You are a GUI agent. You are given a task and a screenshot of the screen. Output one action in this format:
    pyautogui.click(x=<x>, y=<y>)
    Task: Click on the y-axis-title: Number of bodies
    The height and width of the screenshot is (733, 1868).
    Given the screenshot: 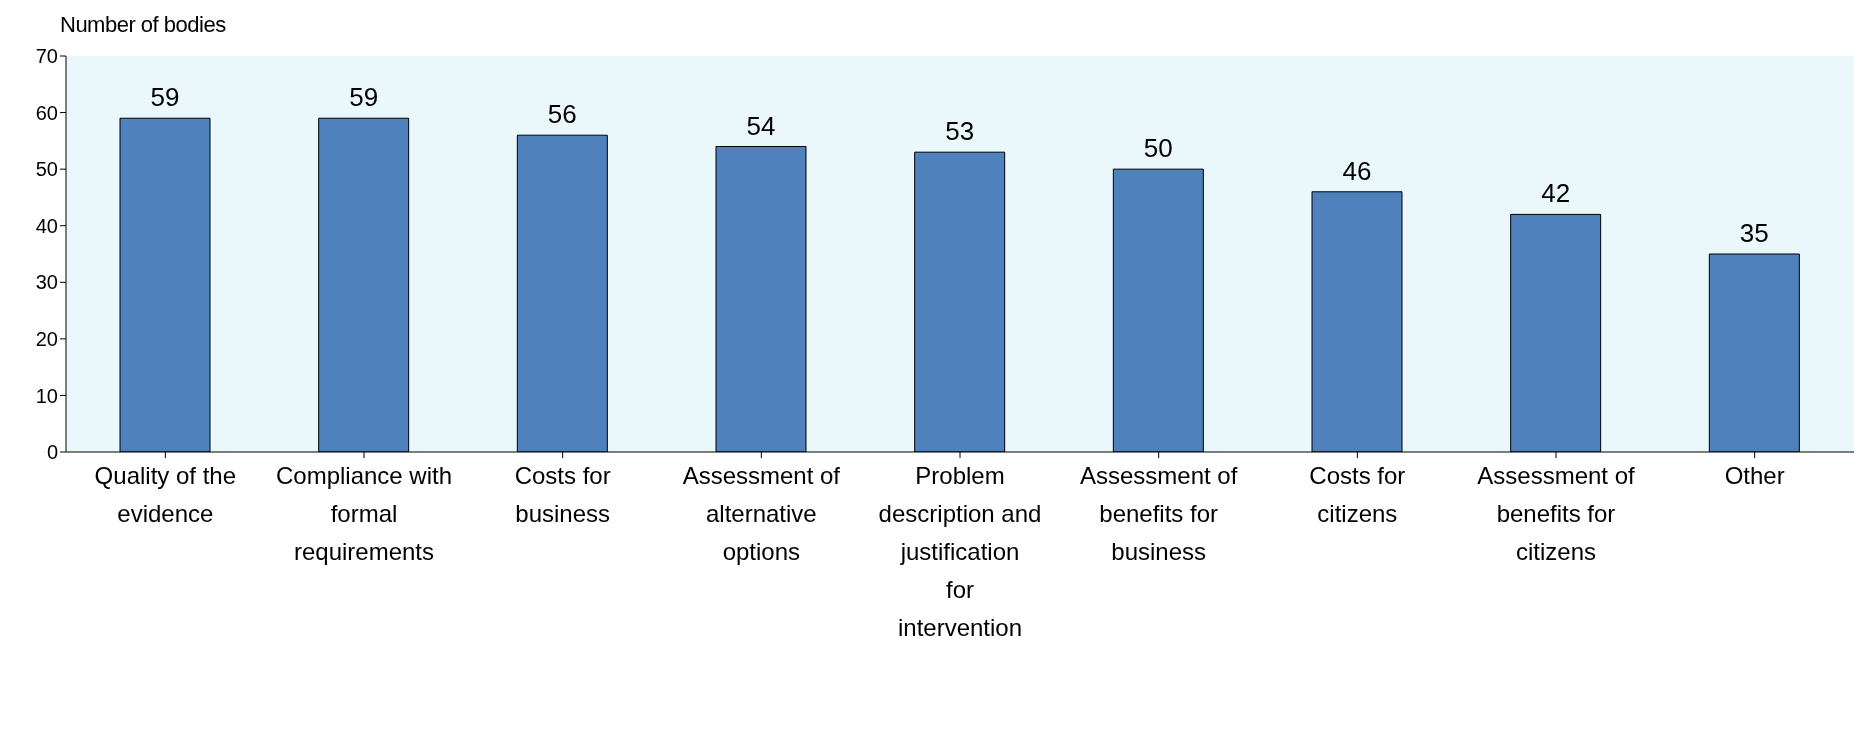 What is the action you would take?
    pyautogui.click(x=143, y=25)
    